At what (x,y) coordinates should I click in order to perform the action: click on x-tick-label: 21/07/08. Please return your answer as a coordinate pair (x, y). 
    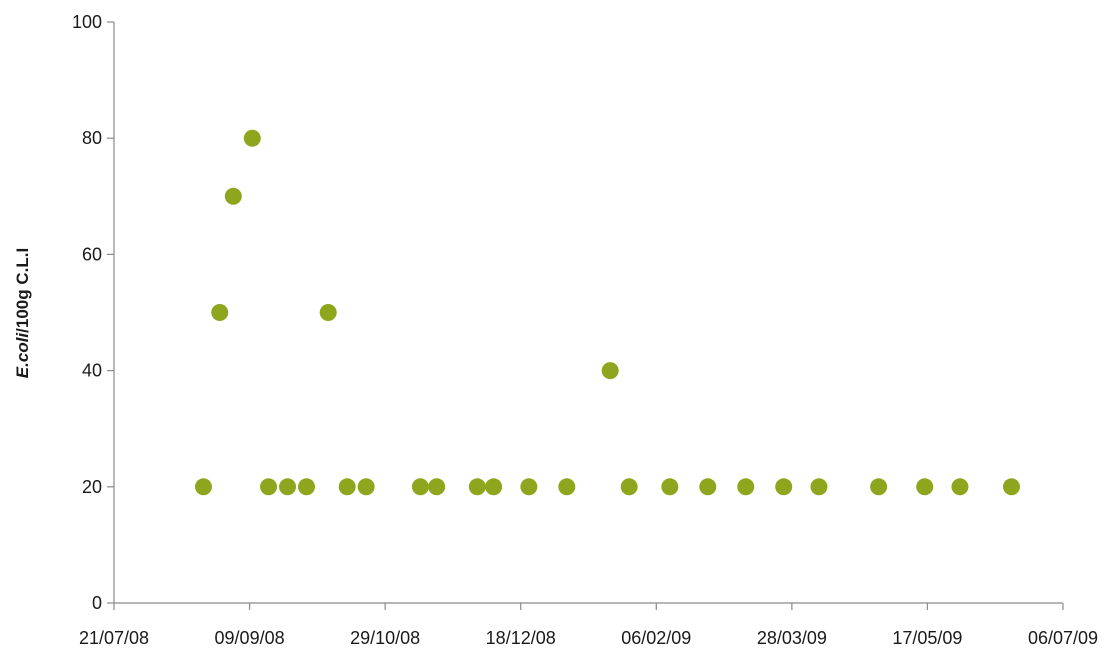
    Looking at the image, I should click on (114, 638).